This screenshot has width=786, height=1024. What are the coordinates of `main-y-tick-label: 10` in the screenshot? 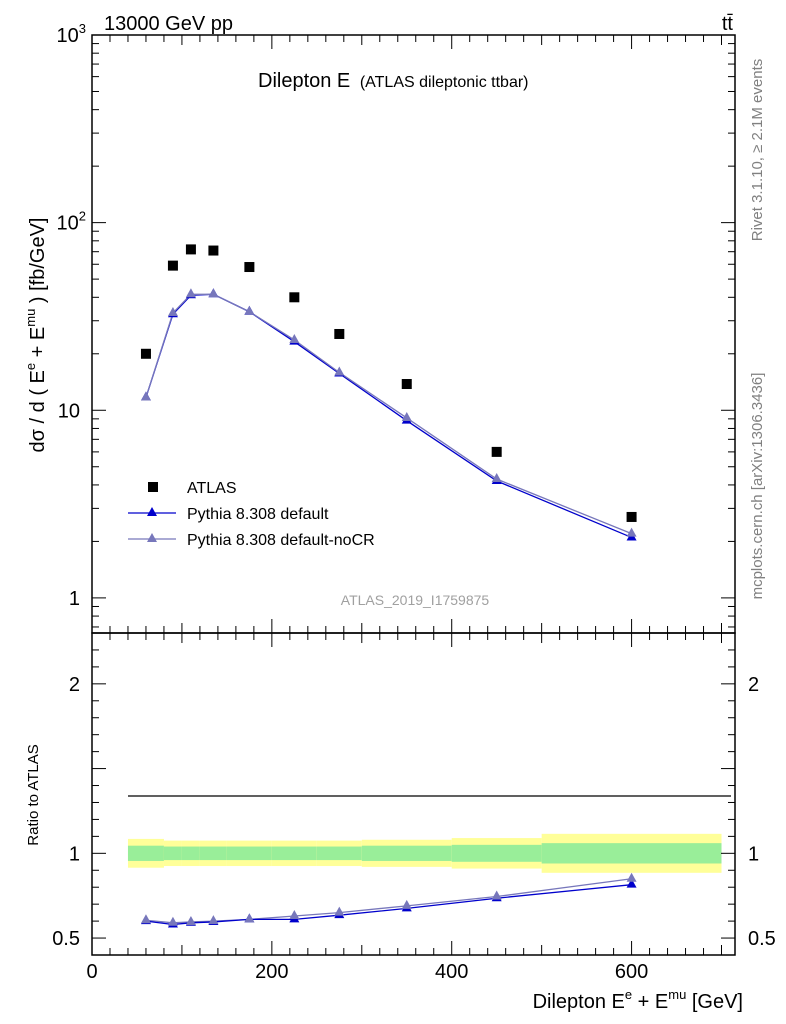 It's located at (69, 411).